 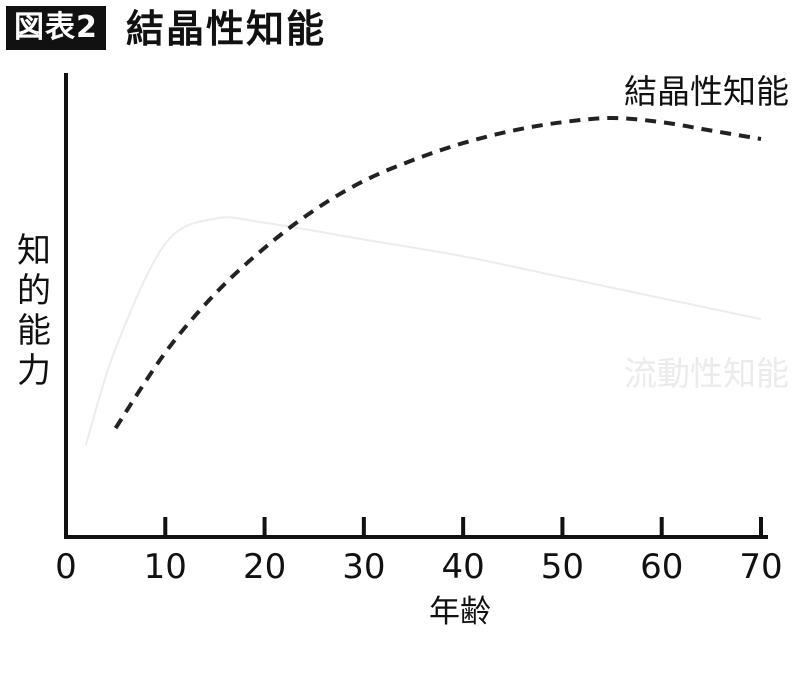 I want to click on y-axis-label-char: 力, so click(x=34, y=371).